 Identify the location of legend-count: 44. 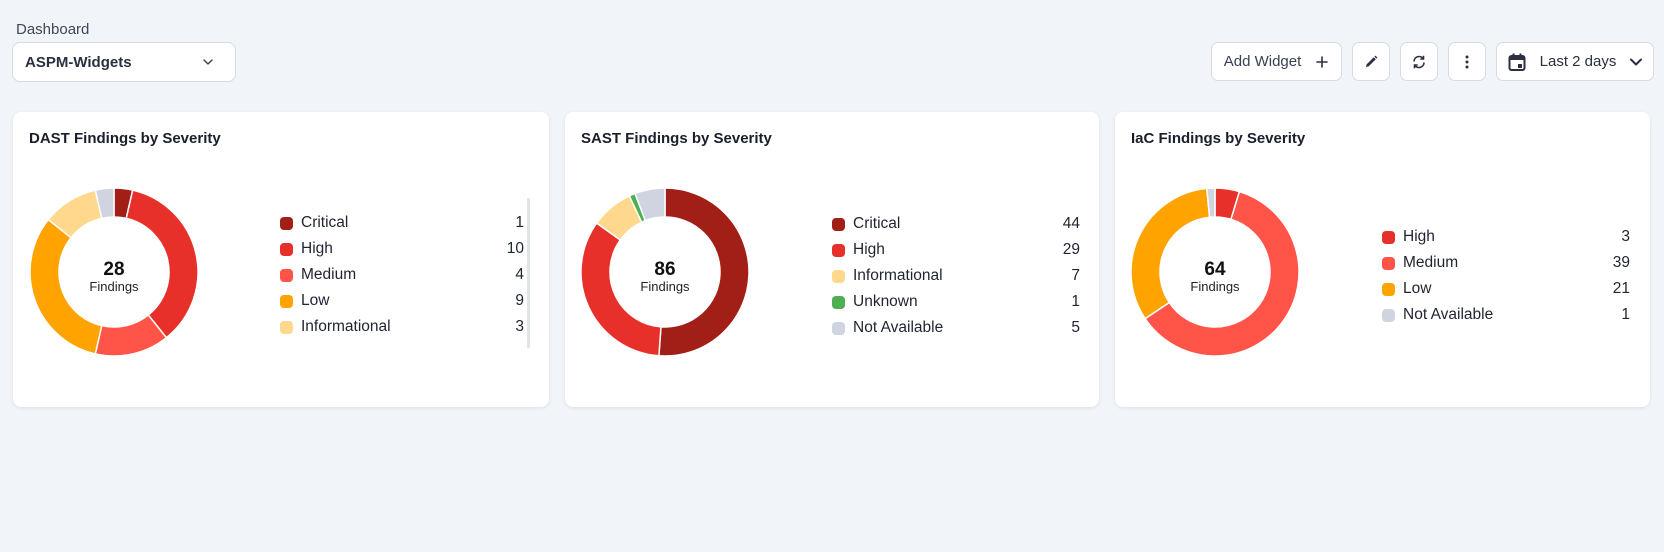
(1071, 223).